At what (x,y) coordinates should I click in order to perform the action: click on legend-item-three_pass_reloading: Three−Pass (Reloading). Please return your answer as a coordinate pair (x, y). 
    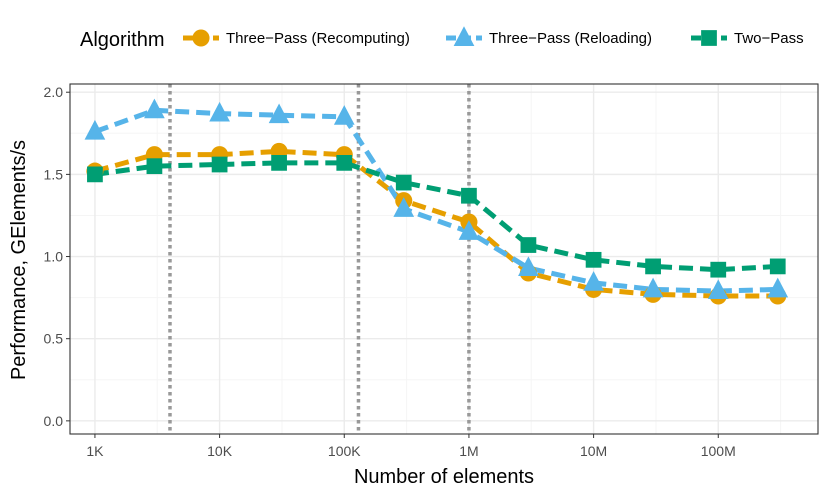
    Looking at the image, I should click on (549, 36).